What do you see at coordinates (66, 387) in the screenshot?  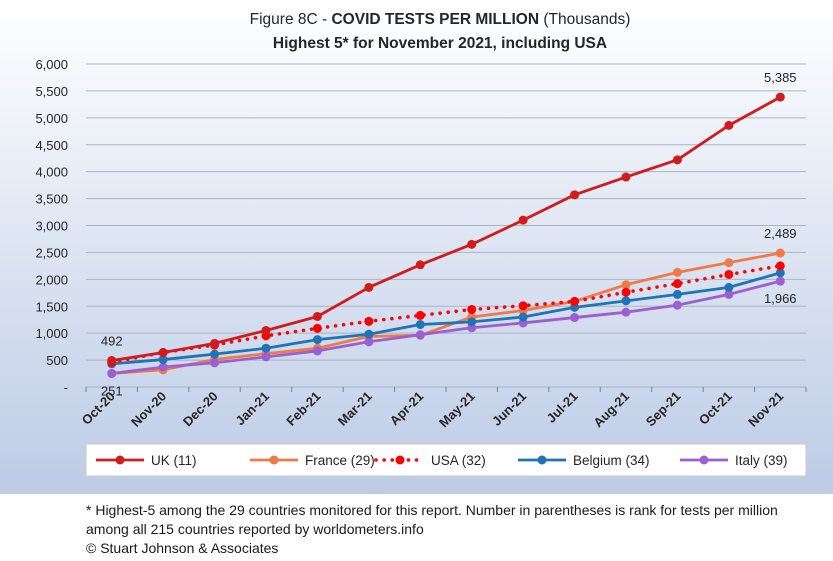 I see `y-tick-label: -` at bounding box center [66, 387].